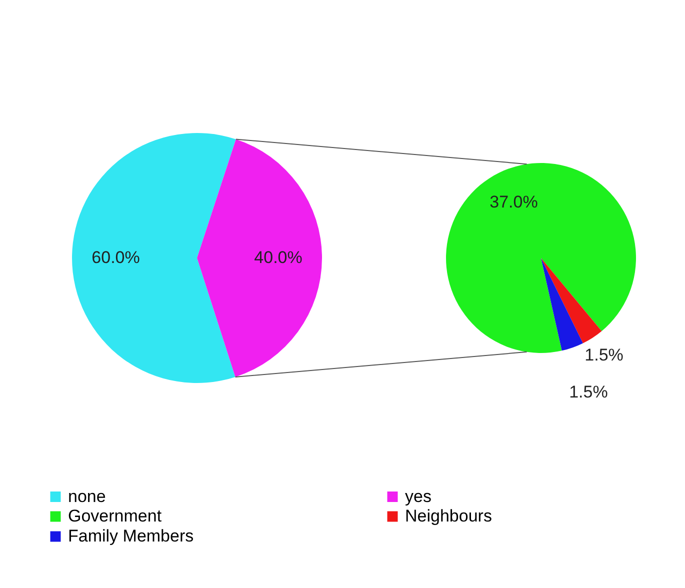 This screenshot has height=588, width=685. I want to click on legend-label: Neighbours, so click(448, 516).